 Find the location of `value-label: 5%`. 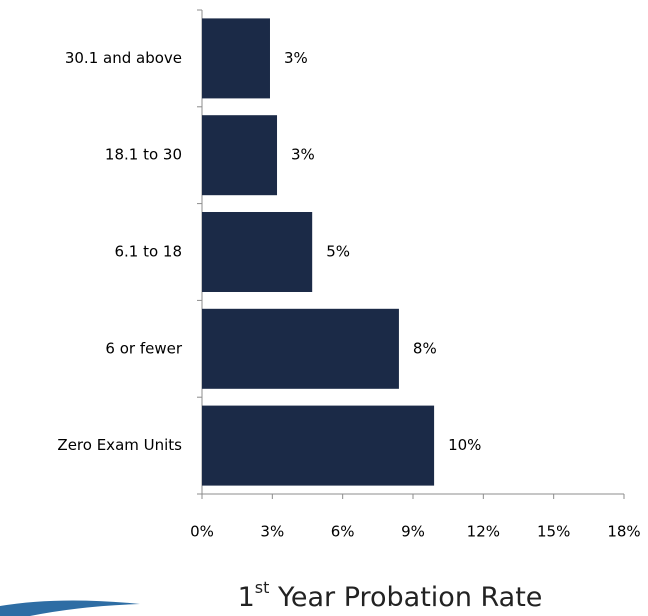

value-label: 5% is located at coordinates (338, 252).